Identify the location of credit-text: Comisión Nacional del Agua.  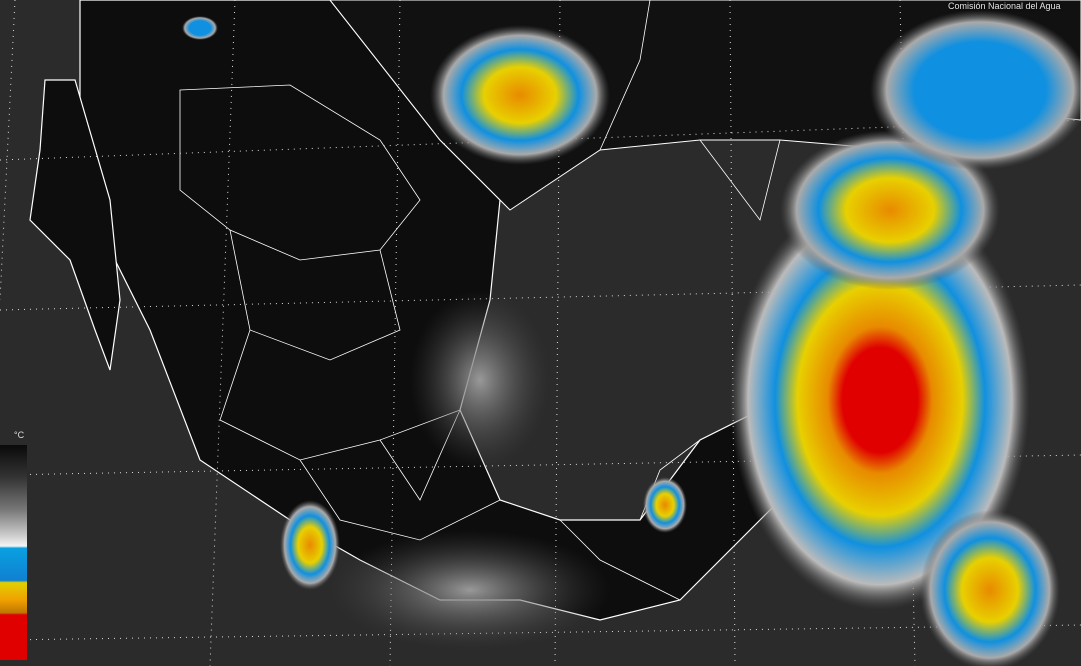
(1004, 6).